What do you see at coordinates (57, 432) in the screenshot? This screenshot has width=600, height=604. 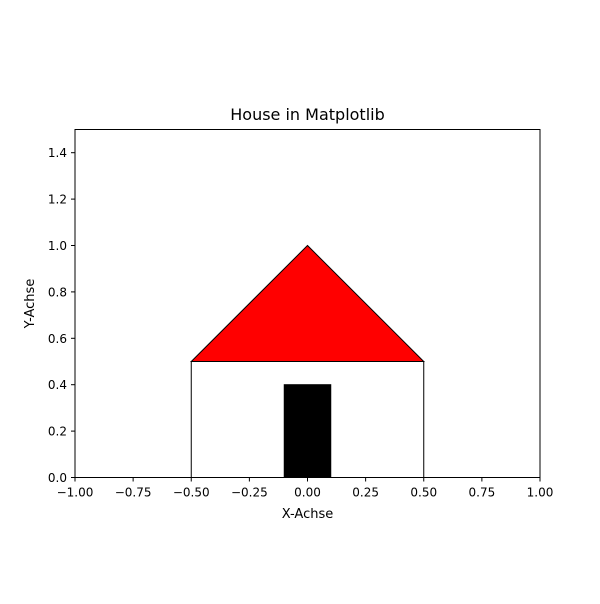 I see `y-tick-label: 0.2` at bounding box center [57, 432].